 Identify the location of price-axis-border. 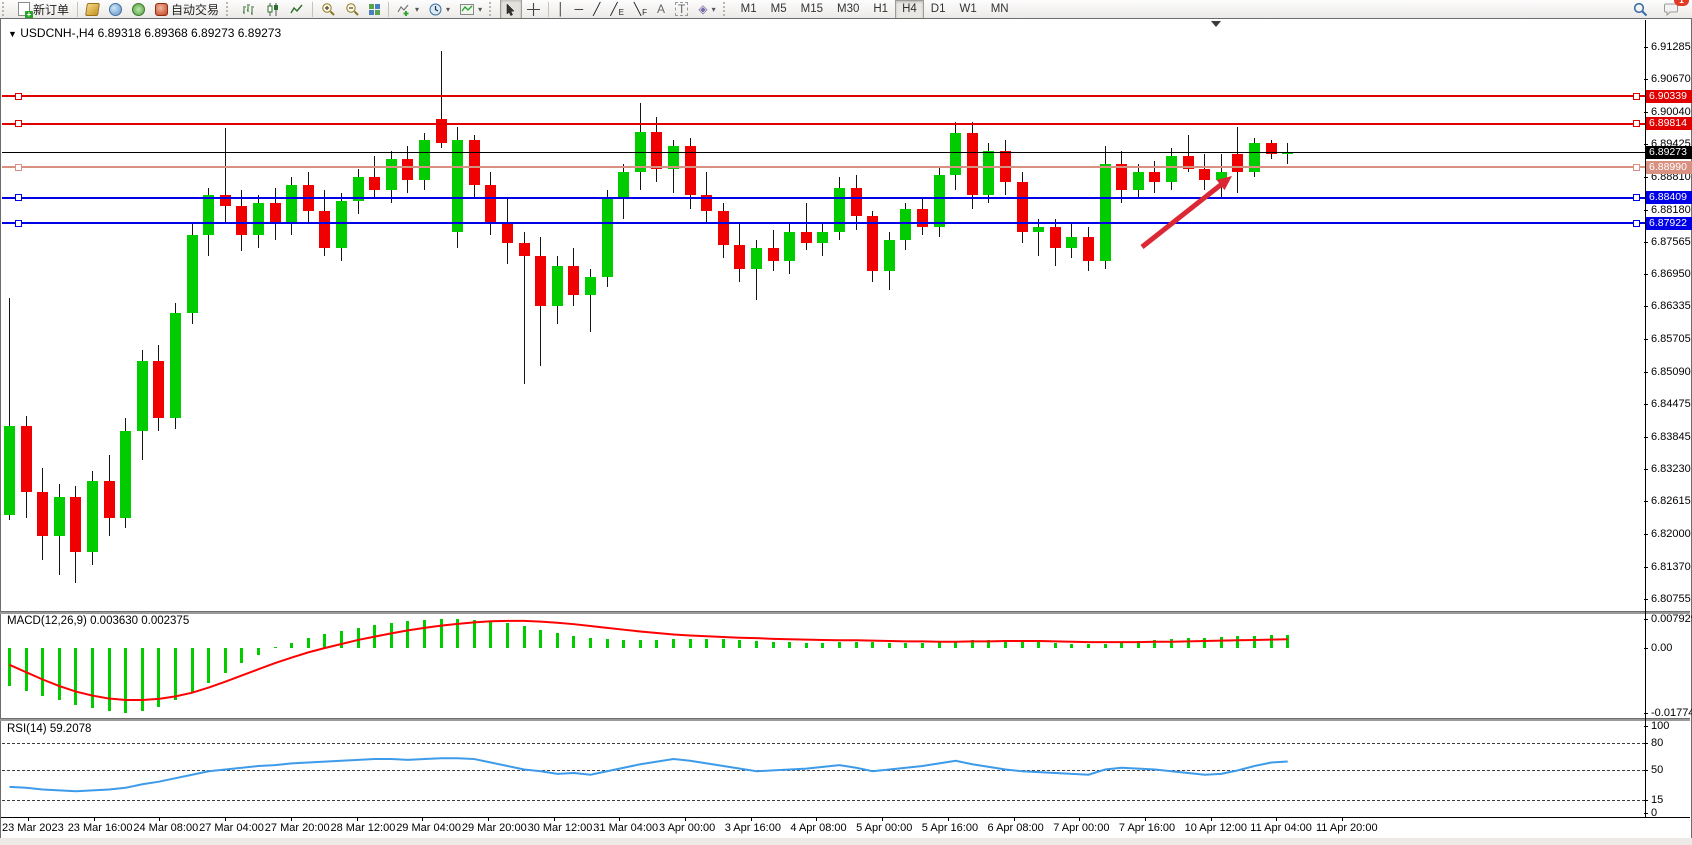
(1645, 418).